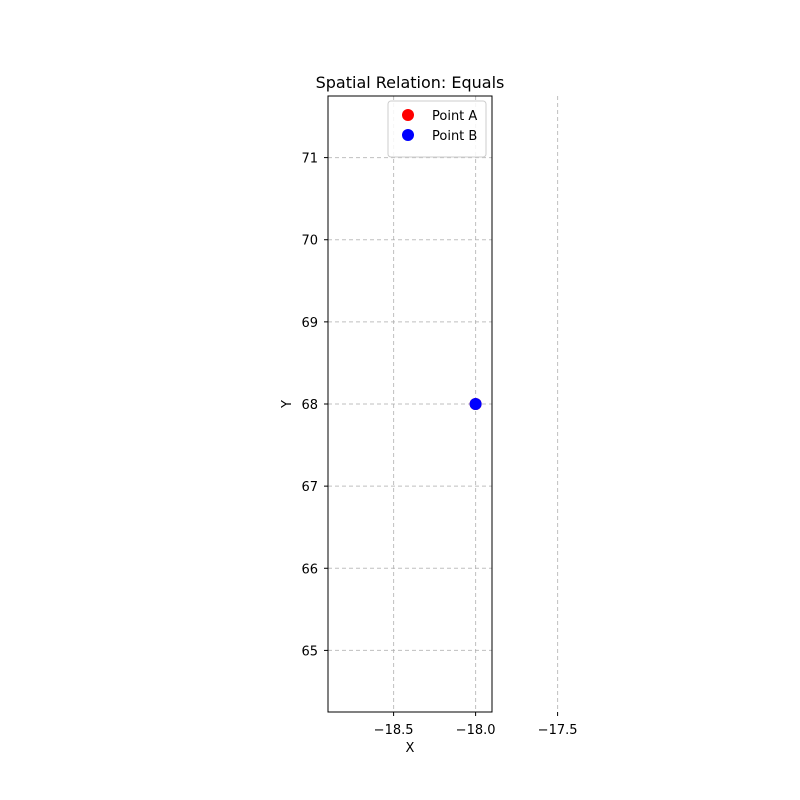  Describe the element at coordinates (309, 241) in the screenshot. I see `y-tick-label: 70` at that location.